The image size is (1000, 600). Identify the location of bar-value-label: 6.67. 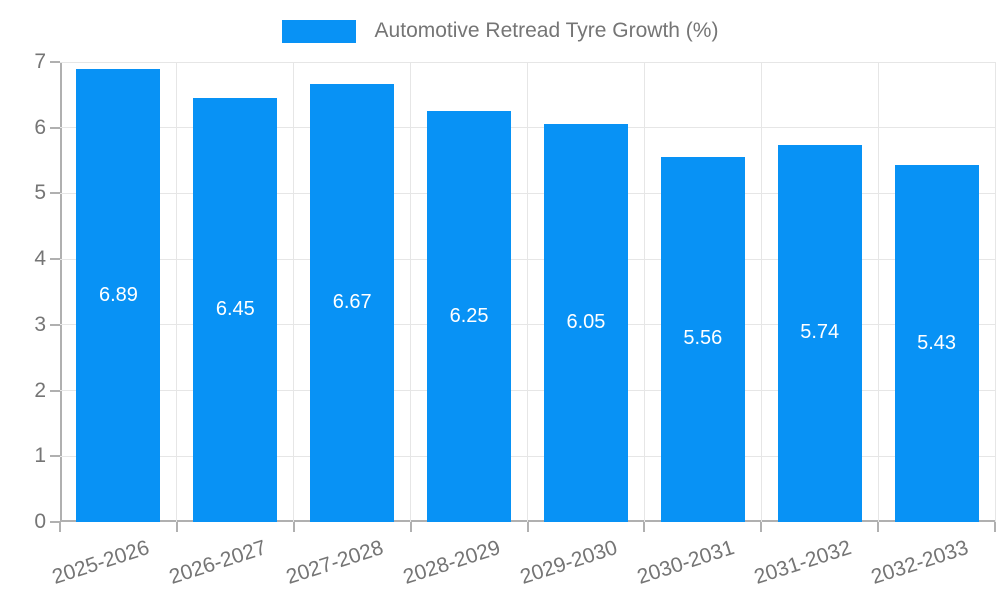
(352, 301).